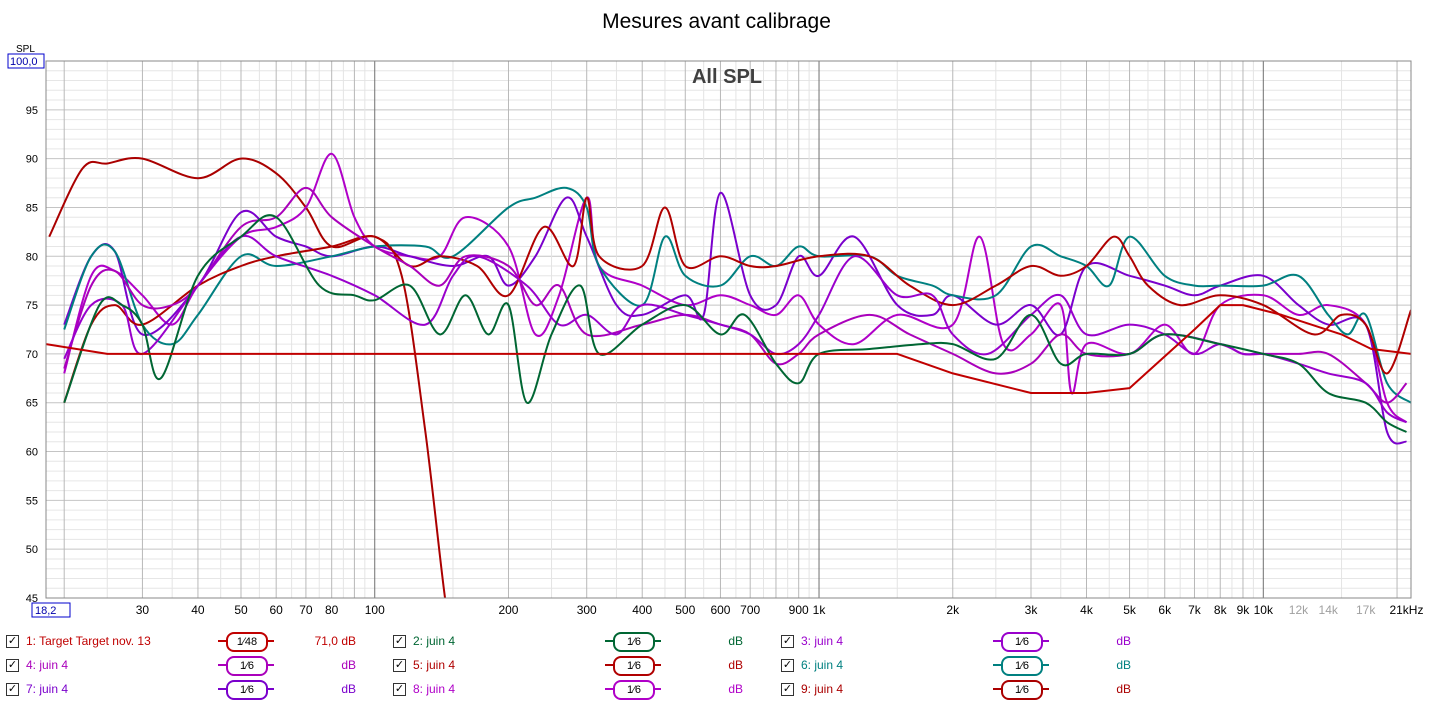  Describe the element at coordinates (45, 611) in the screenshot. I see `x-min-label: 18,2` at that location.